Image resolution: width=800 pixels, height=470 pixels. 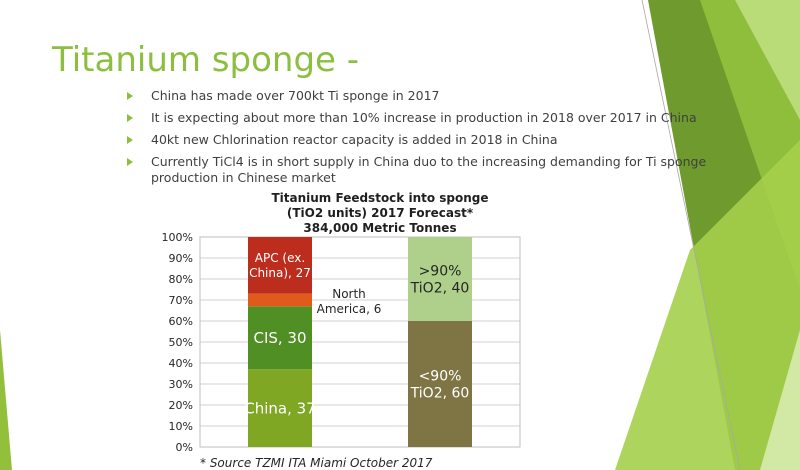 What do you see at coordinates (440, 271) in the screenshot?
I see `data-label: >90%` at bounding box center [440, 271].